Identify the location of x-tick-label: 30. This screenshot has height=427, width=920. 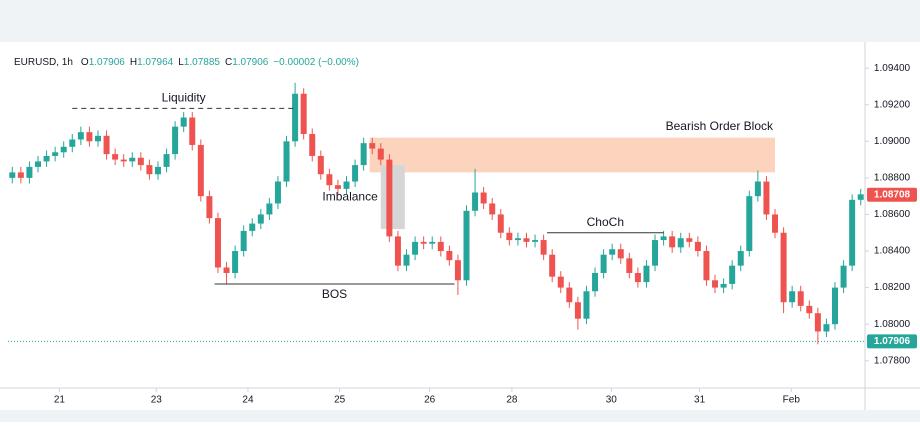
(612, 400).